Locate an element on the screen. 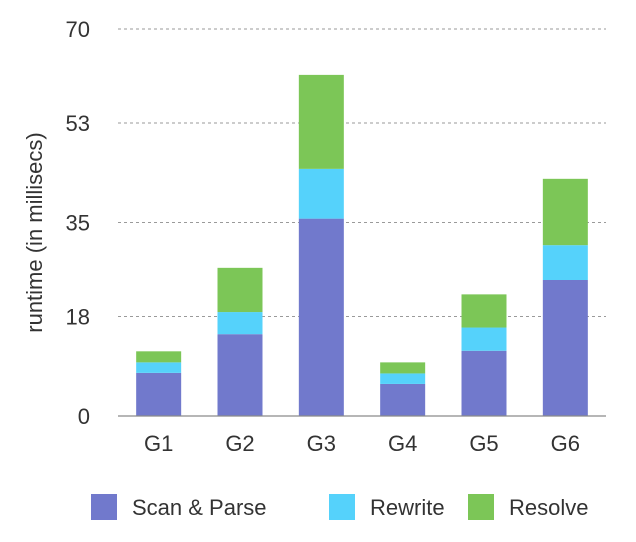 The image size is (636, 542). y-tick-label: 35 is located at coordinates (78, 223).